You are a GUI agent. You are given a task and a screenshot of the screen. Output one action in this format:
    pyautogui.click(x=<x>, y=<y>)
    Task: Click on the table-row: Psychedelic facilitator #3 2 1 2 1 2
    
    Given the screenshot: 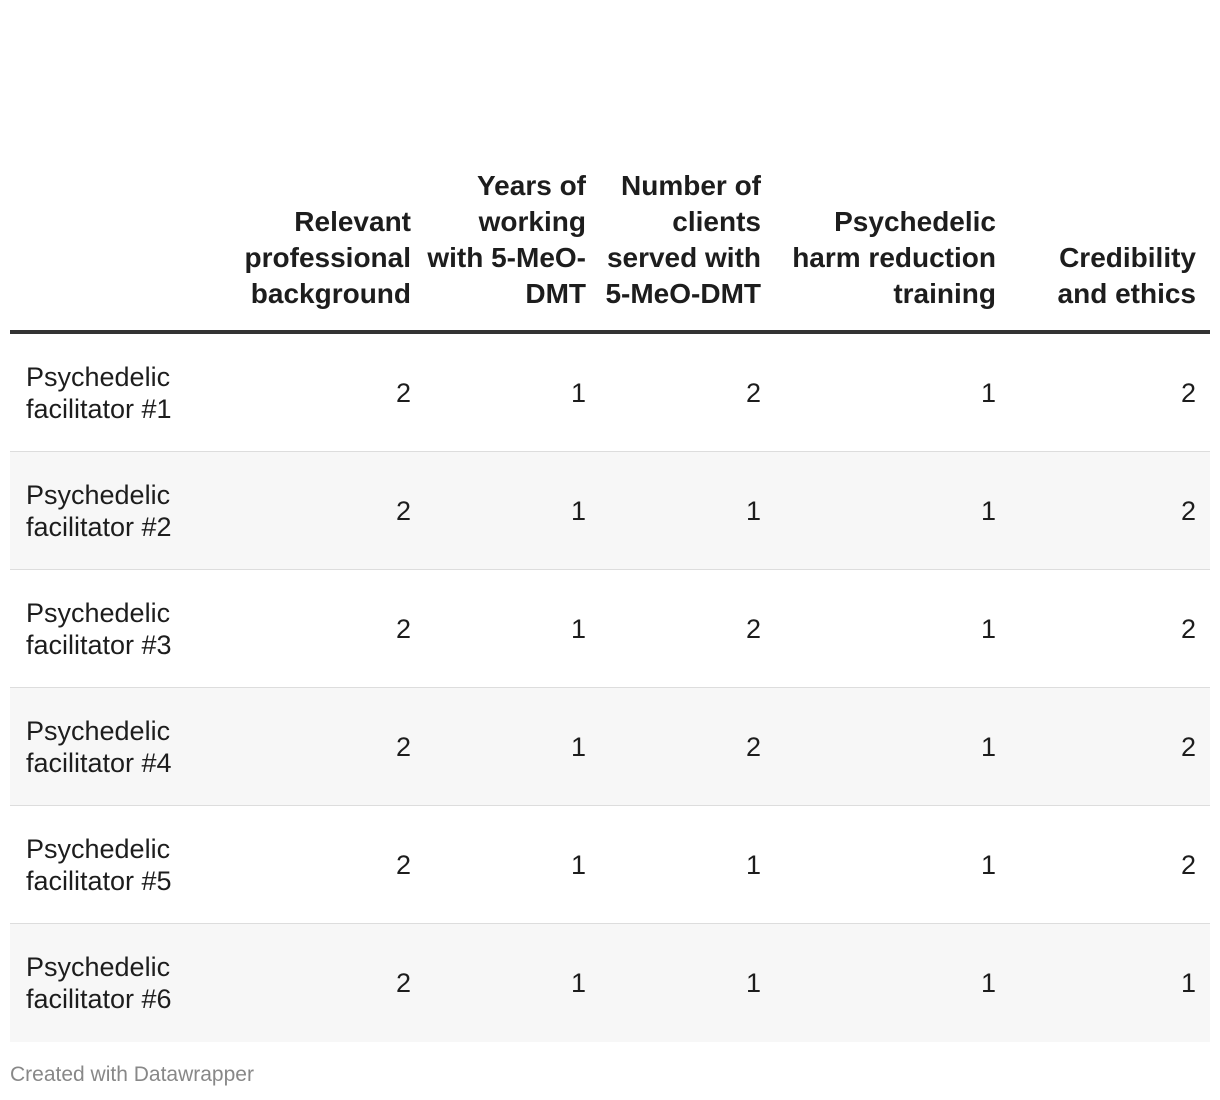 What is the action you would take?
    pyautogui.click(x=610, y=628)
    